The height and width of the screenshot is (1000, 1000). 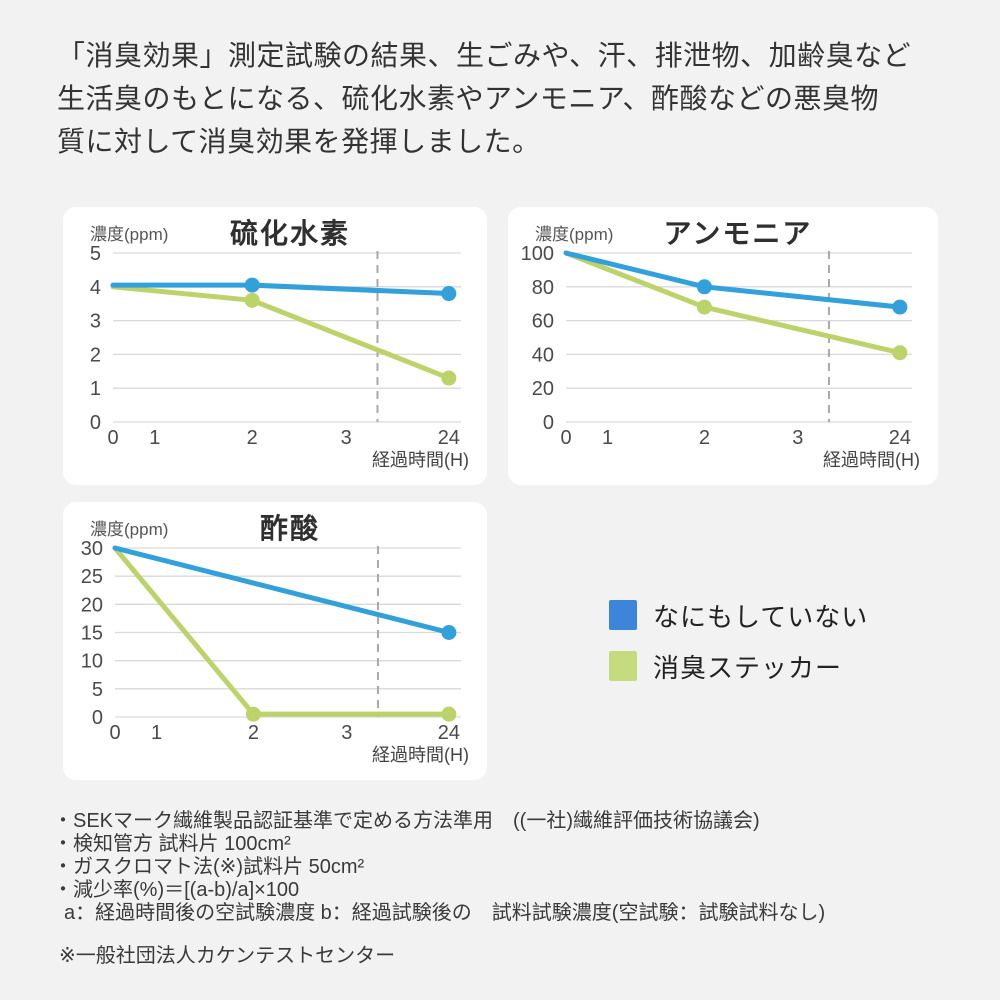 I want to click on chart-panel-acetic-acid: 濃度(ppm) 酢酸 0 5 10 15 20 25 30 0 1 2 3 24 経過時間(H), so click(x=275, y=641).